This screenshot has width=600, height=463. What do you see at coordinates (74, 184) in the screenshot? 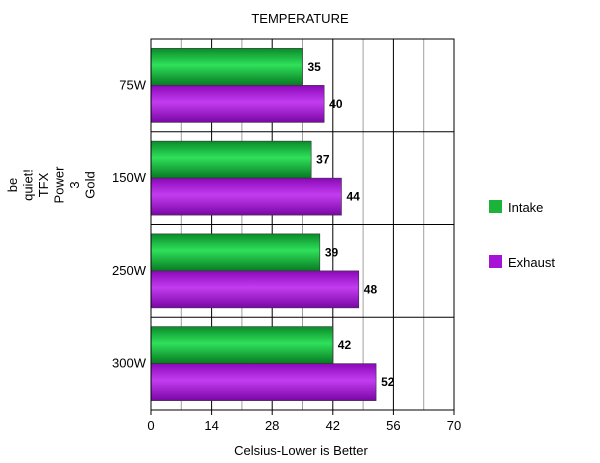
I see `y-axis-label-line: 3` at bounding box center [74, 184].